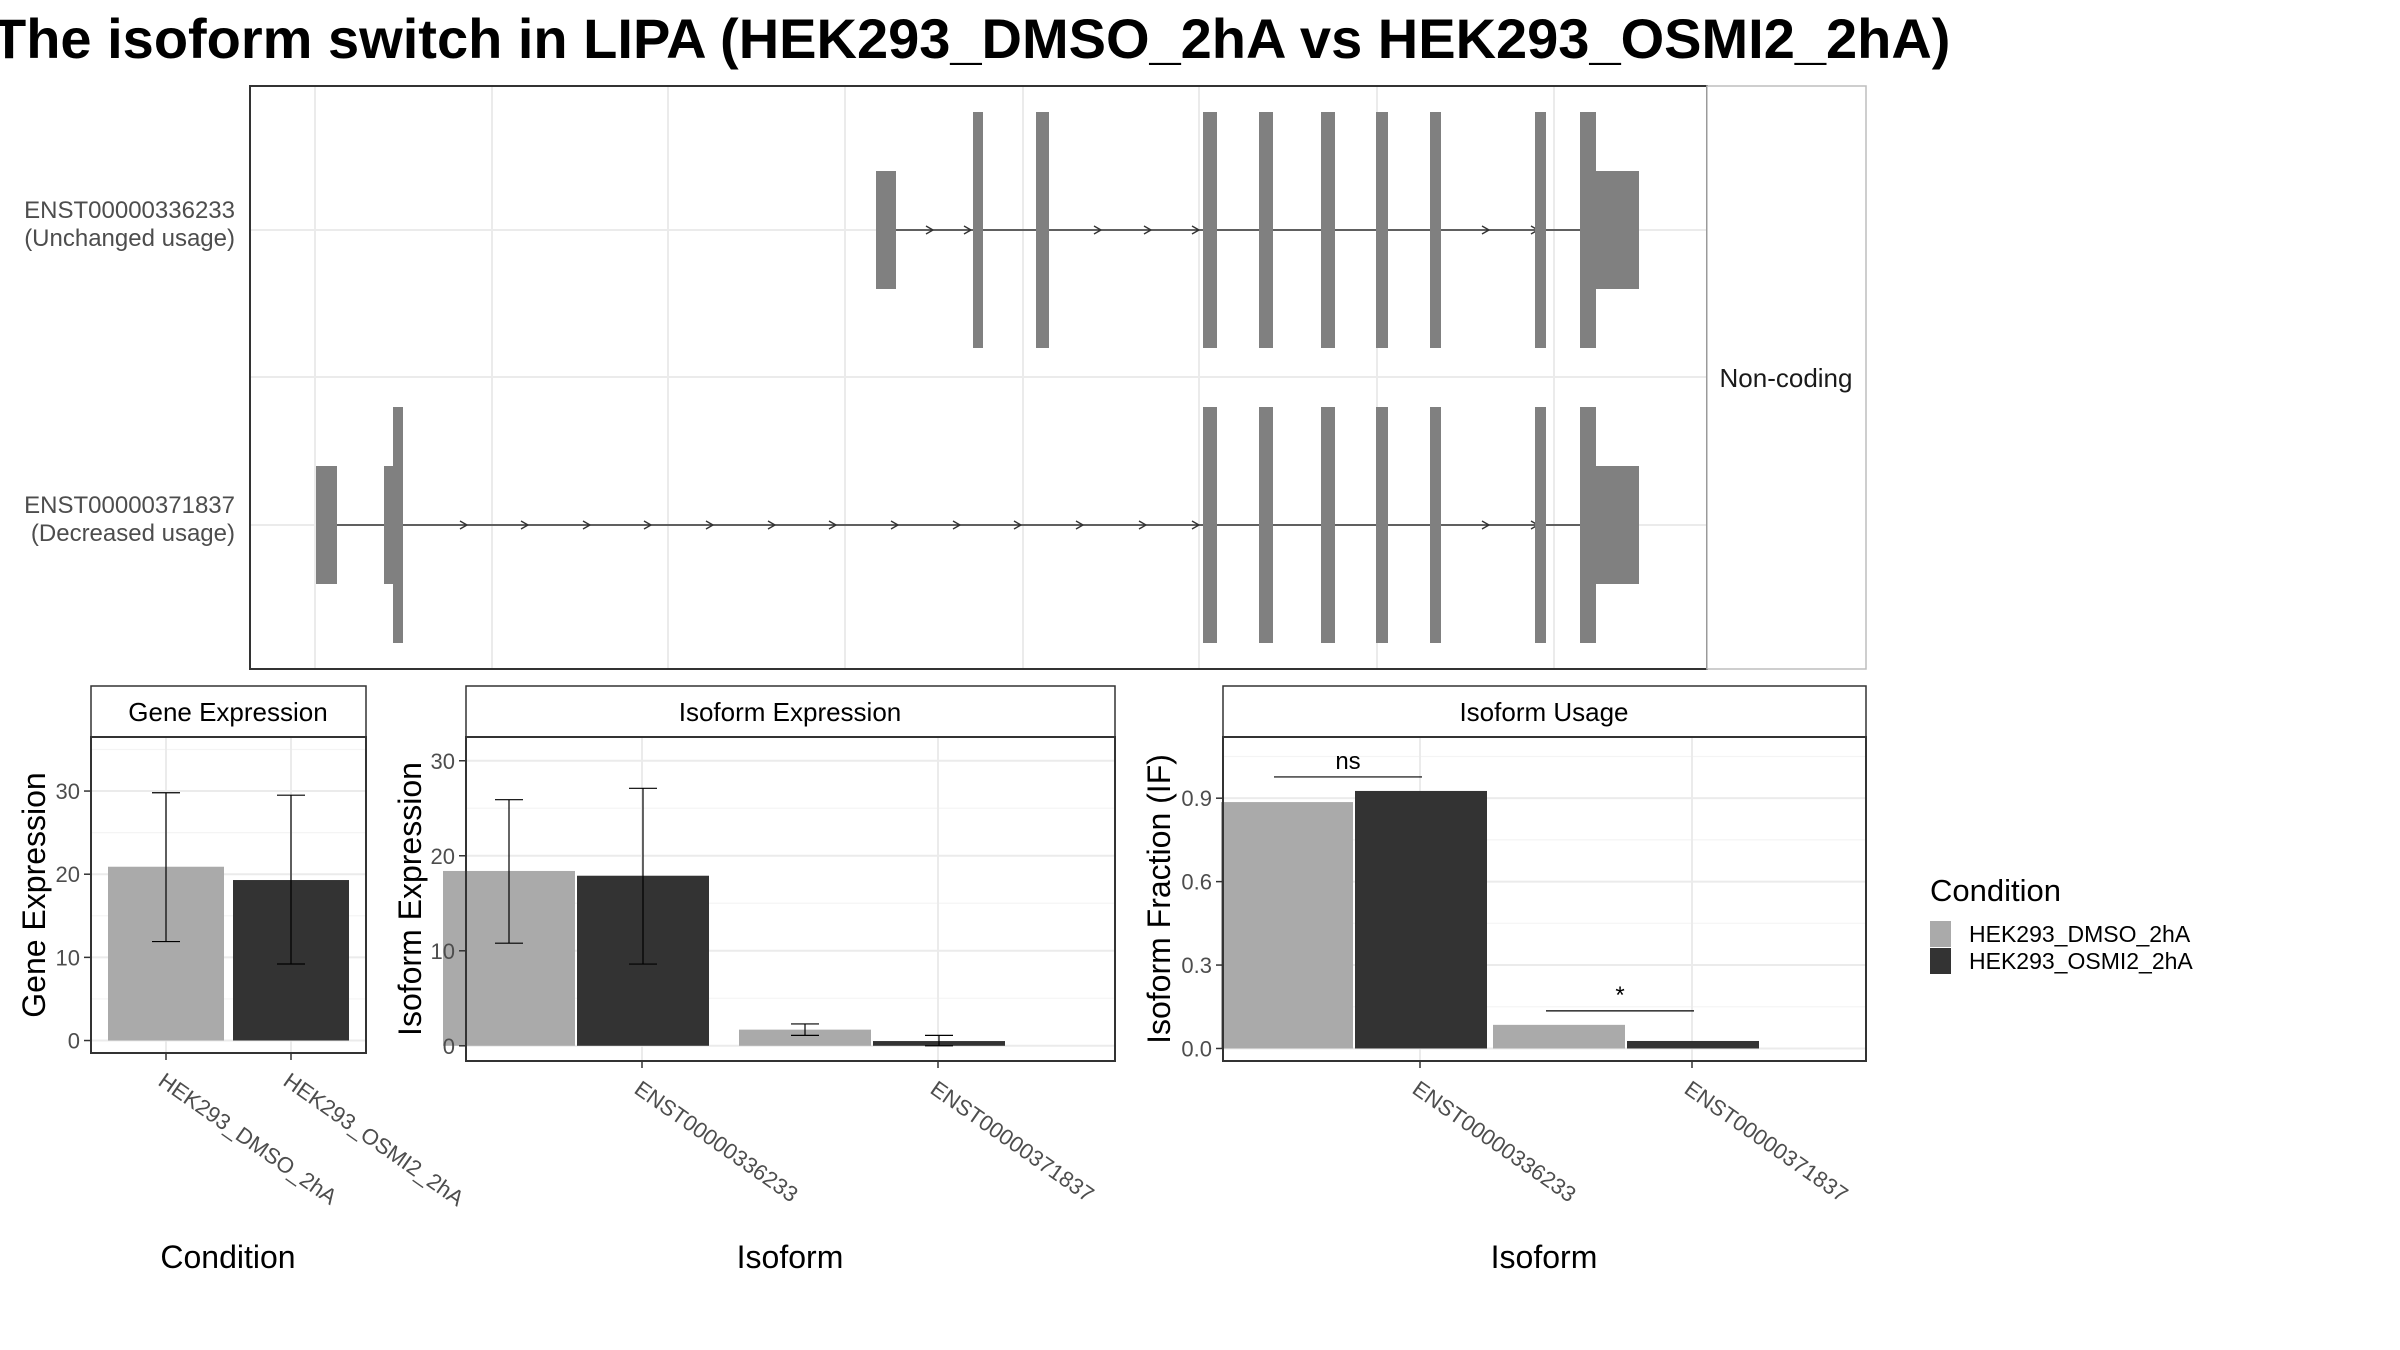 This screenshot has height=1350, width=2400. I want to click on legend-title: Condition, so click(1995, 890).